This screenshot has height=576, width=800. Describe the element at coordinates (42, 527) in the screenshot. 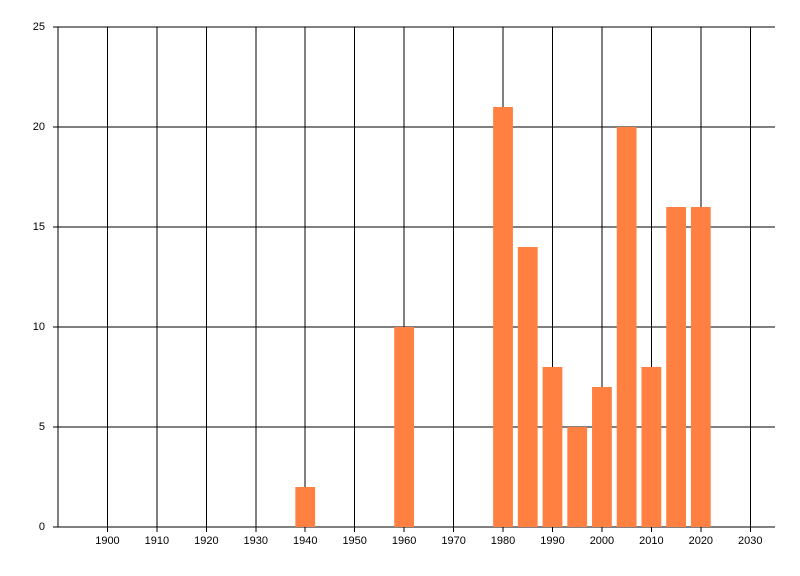

I see `y-tick-label: 0` at that location.